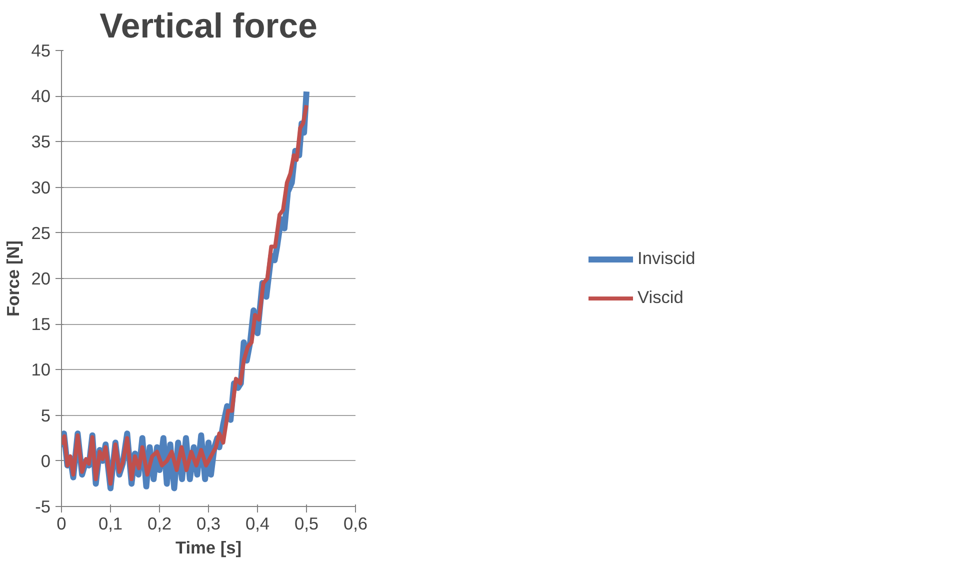  What do you see at coordinates (41, 187) in the screenshot?
I see `y-tick-label: 30` at bounding box center [41, 187].